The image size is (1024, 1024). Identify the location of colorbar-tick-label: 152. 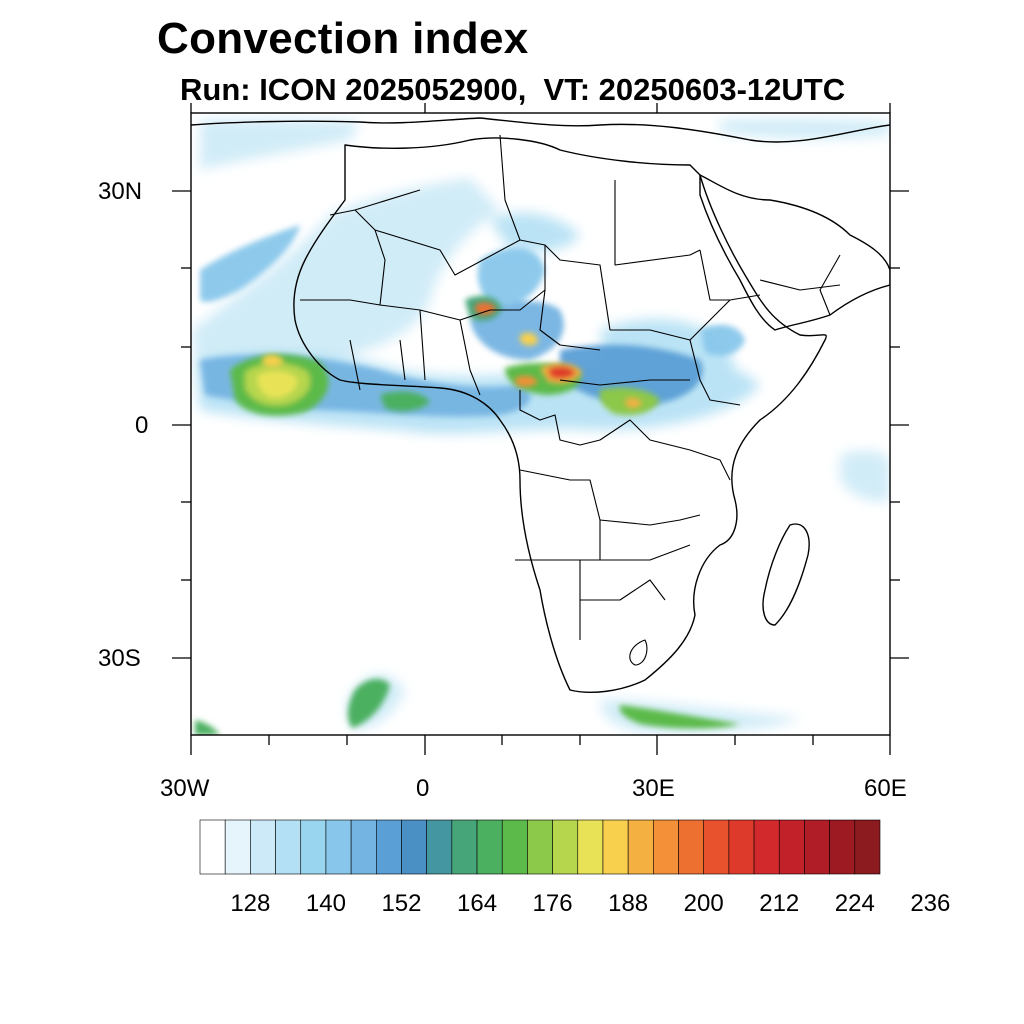
(401, 903).